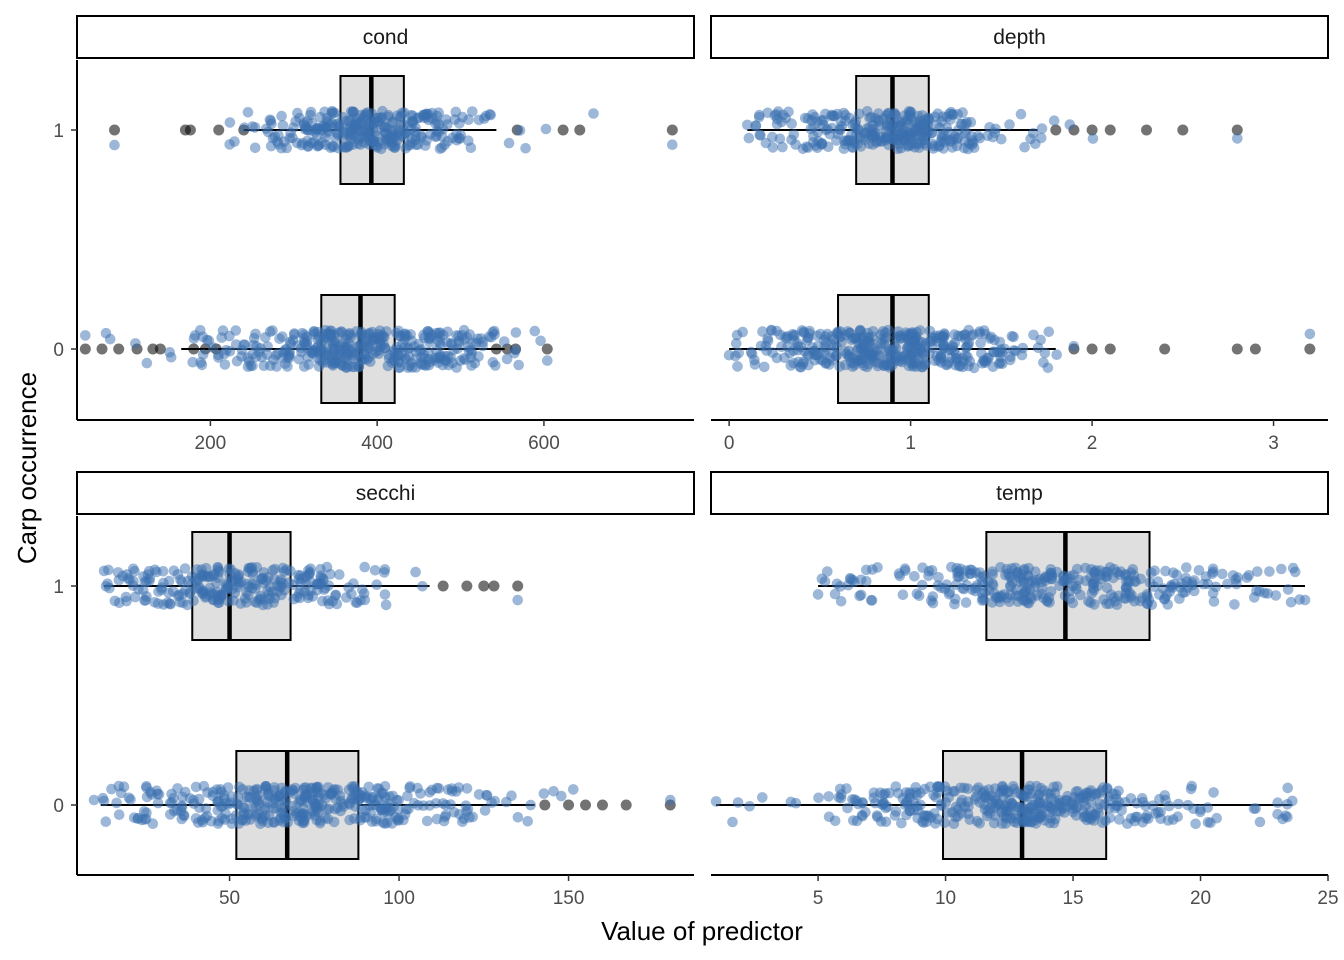 The height and width of the screenshot is (960, 1344). I want to click on strip-cond, so click(385, 37).